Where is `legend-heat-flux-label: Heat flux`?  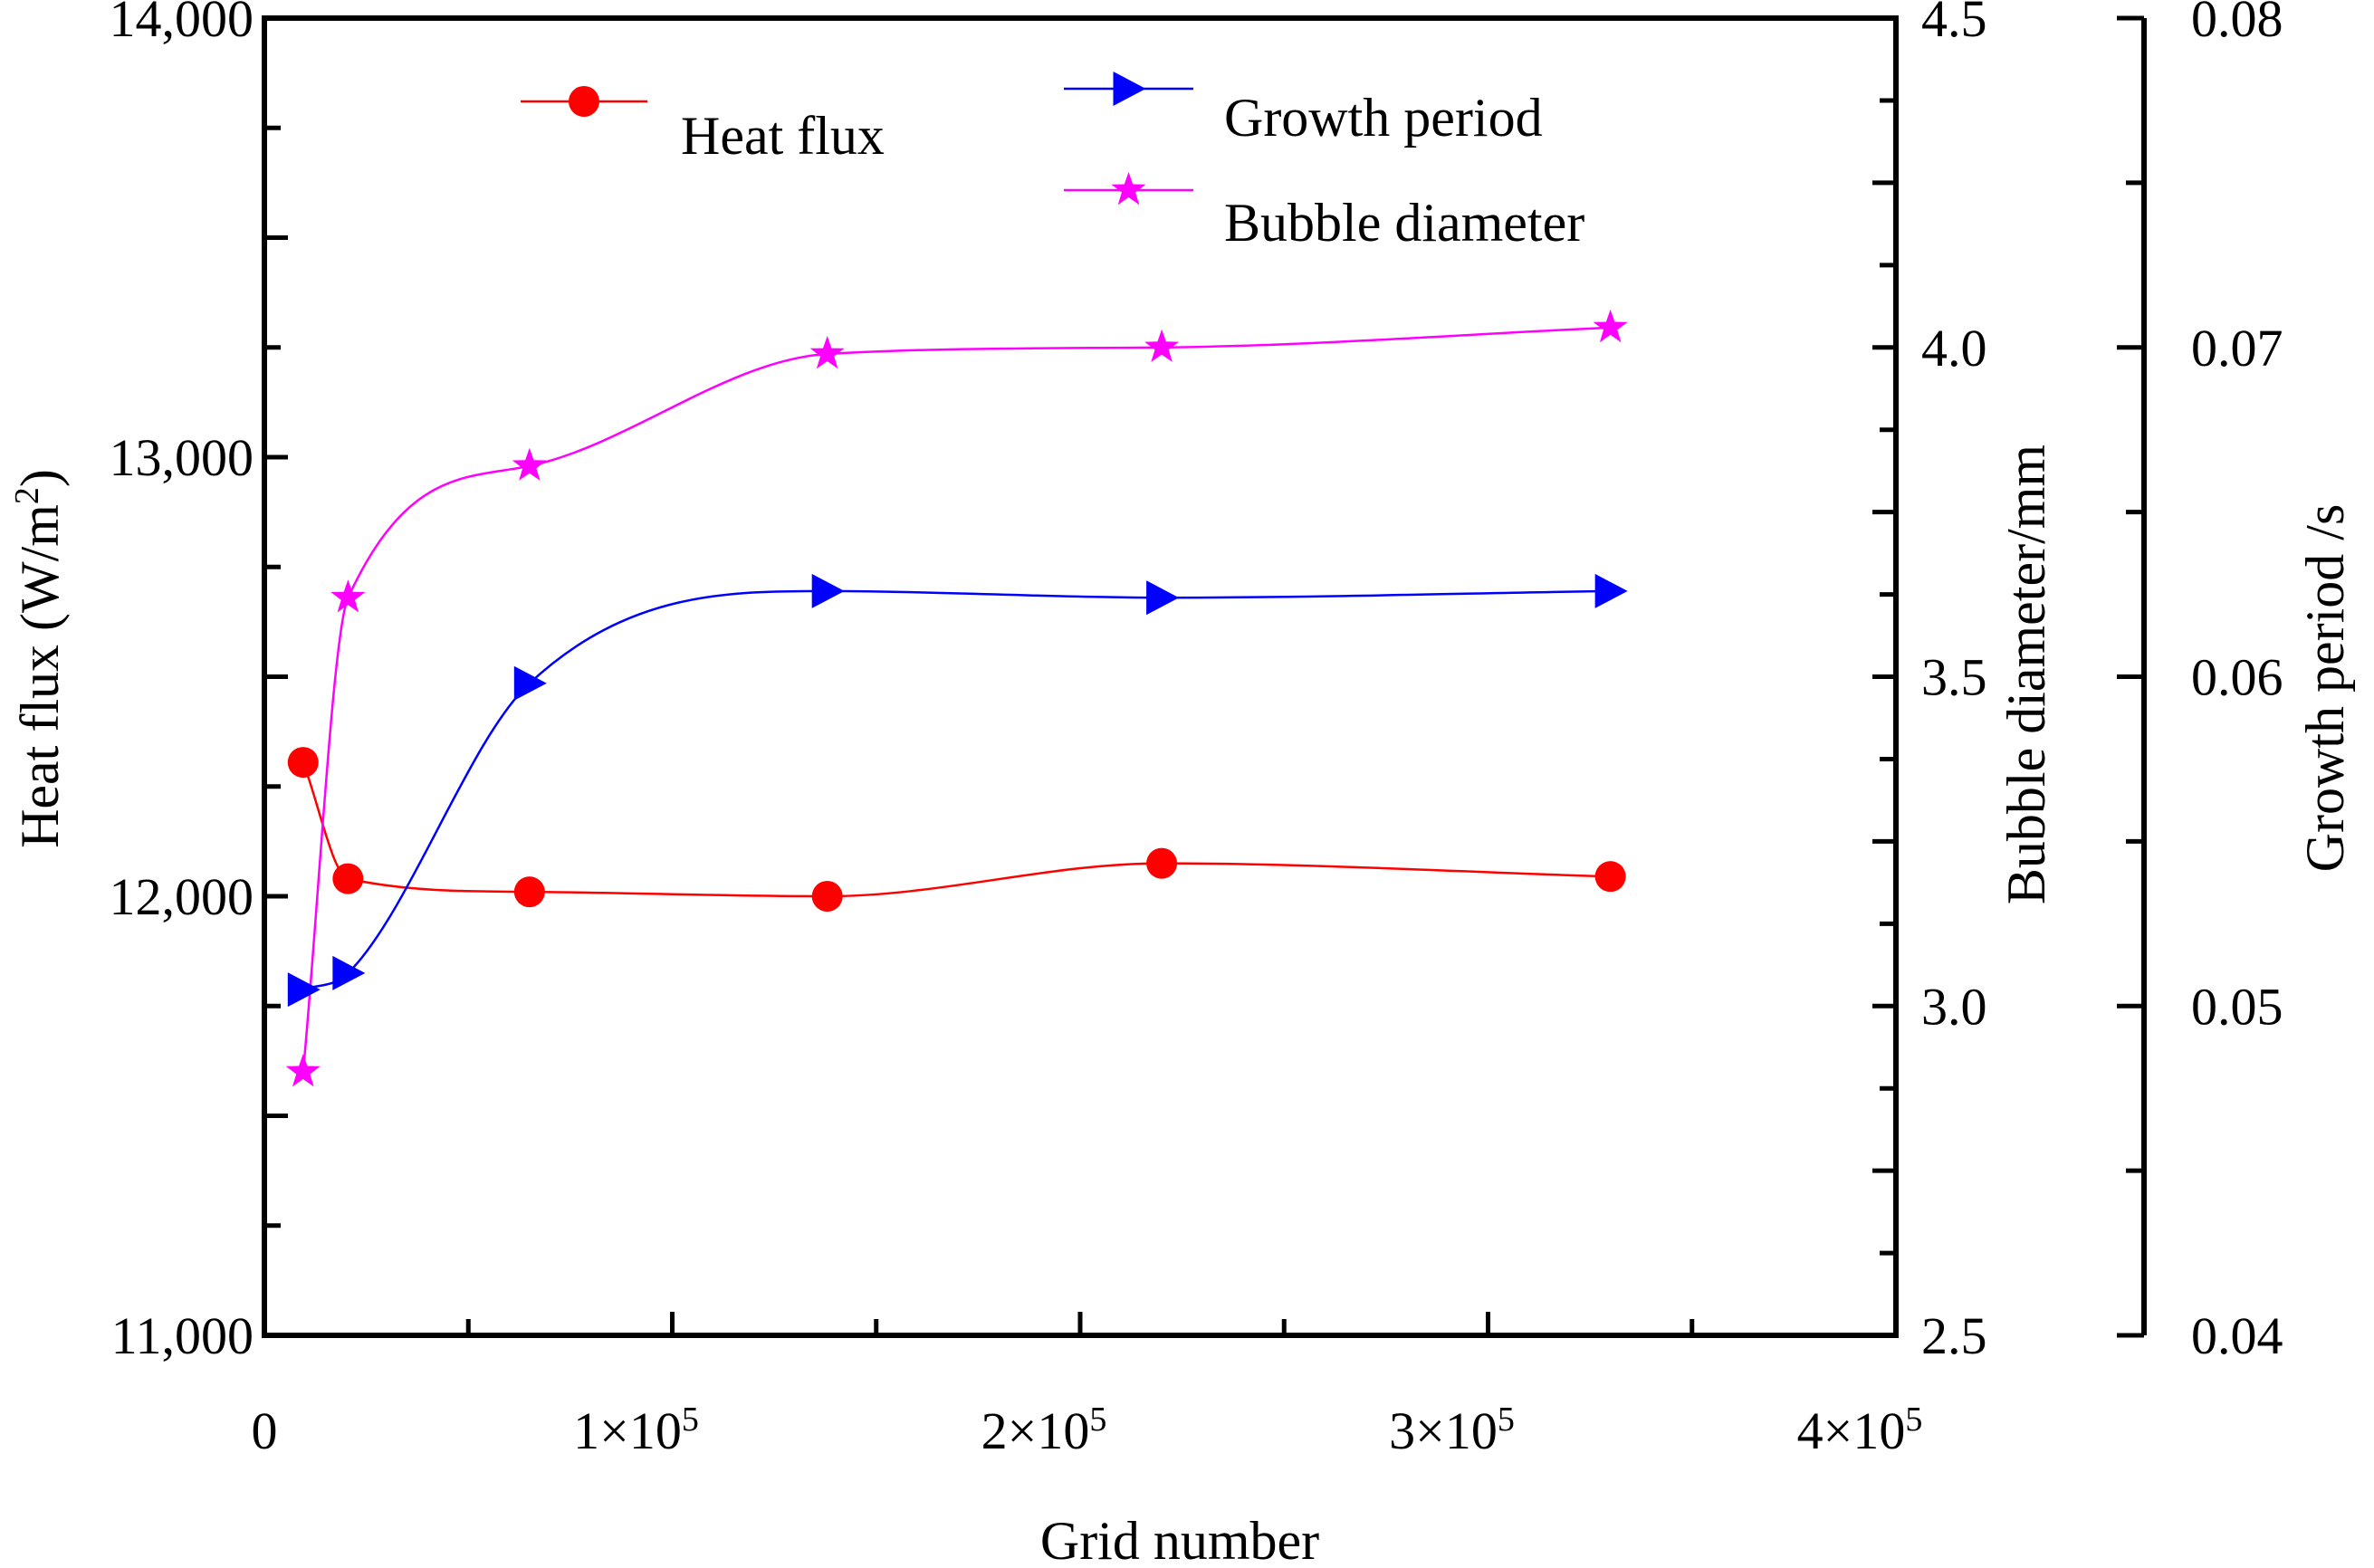 legend-heat-flux-label: Heat flux is located at coordinates (783, 136).